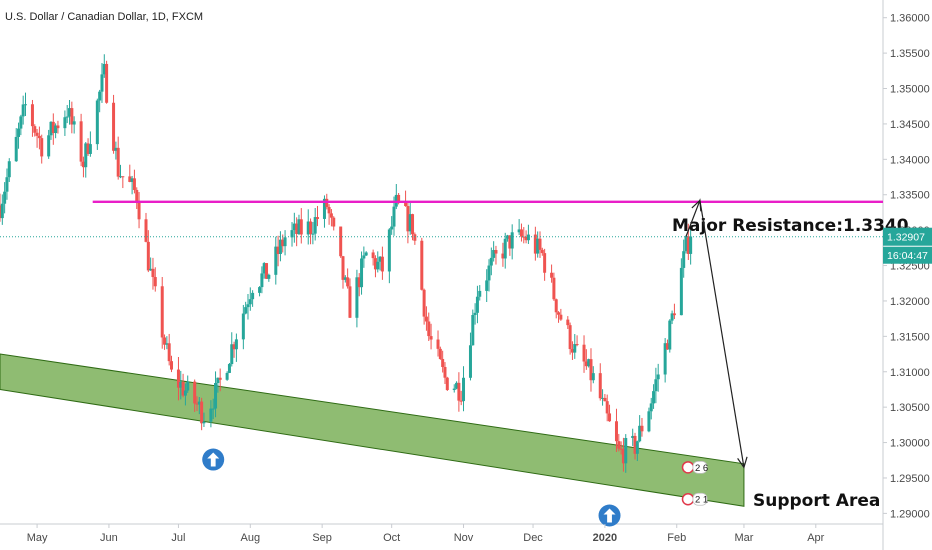 The width and height of the screenshot is (932, 550). Describe the element at coordinates (695, 467) in the screenshot. I see `event-flag-icon: 2 6` at that location.